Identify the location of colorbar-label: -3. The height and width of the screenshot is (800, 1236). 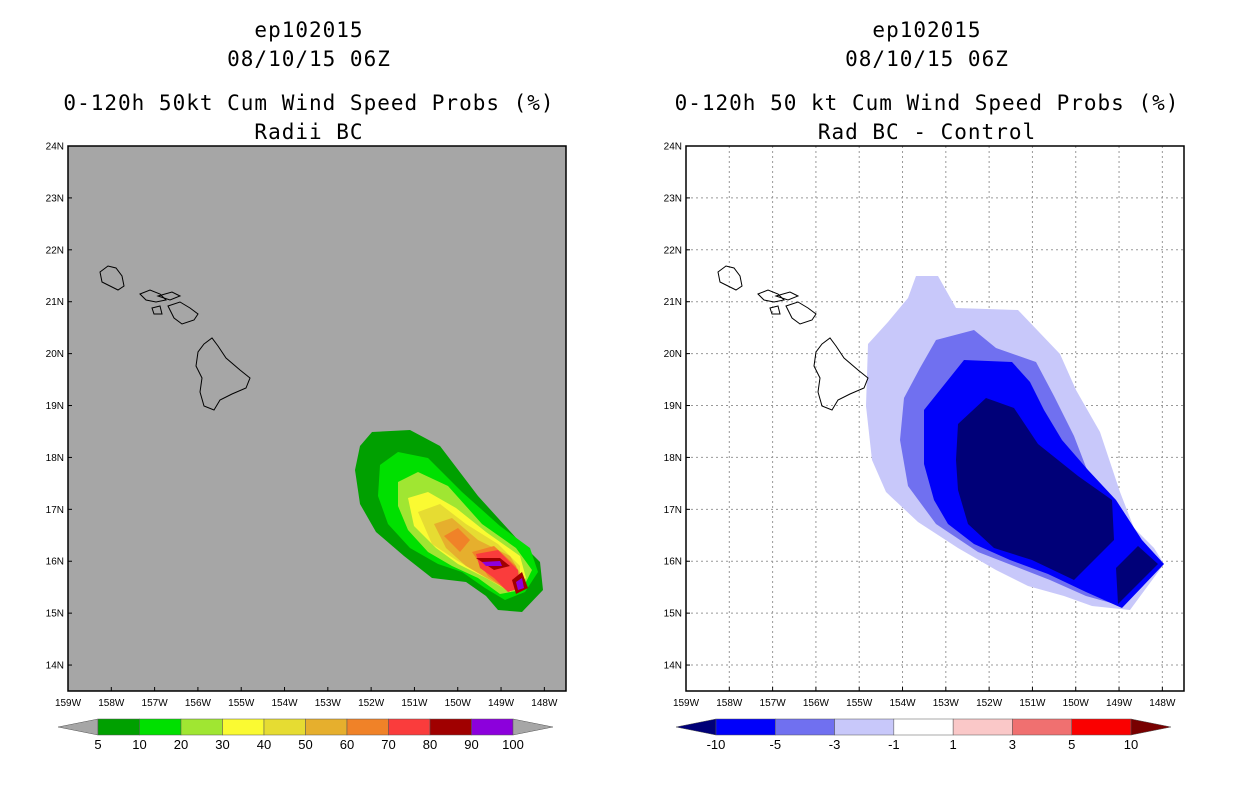
(835, 744).